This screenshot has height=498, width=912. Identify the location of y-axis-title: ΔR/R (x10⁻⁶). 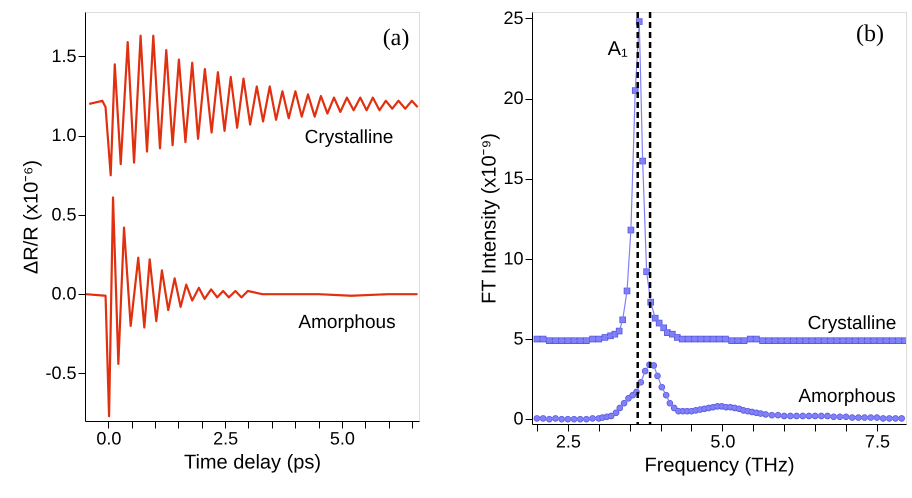
(31, 217).